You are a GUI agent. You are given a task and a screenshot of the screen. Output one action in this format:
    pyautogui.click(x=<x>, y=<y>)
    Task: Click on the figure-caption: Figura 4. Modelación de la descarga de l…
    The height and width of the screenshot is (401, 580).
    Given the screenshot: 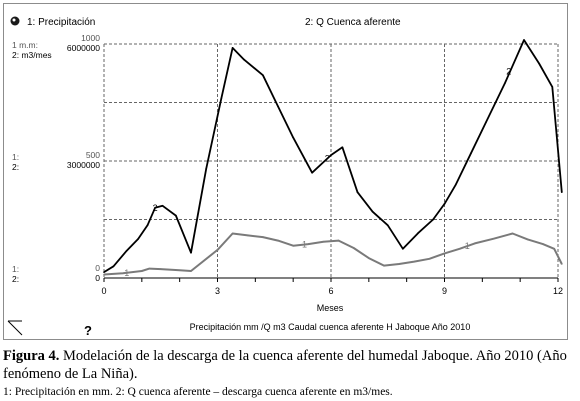 What is the action you would take?
    pyautogui.click(x=289, y=365)
    